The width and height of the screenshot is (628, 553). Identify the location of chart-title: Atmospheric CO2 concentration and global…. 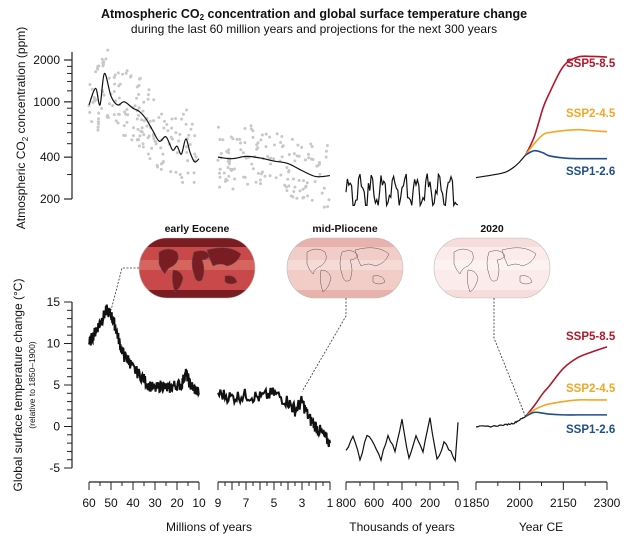
(314, 14).